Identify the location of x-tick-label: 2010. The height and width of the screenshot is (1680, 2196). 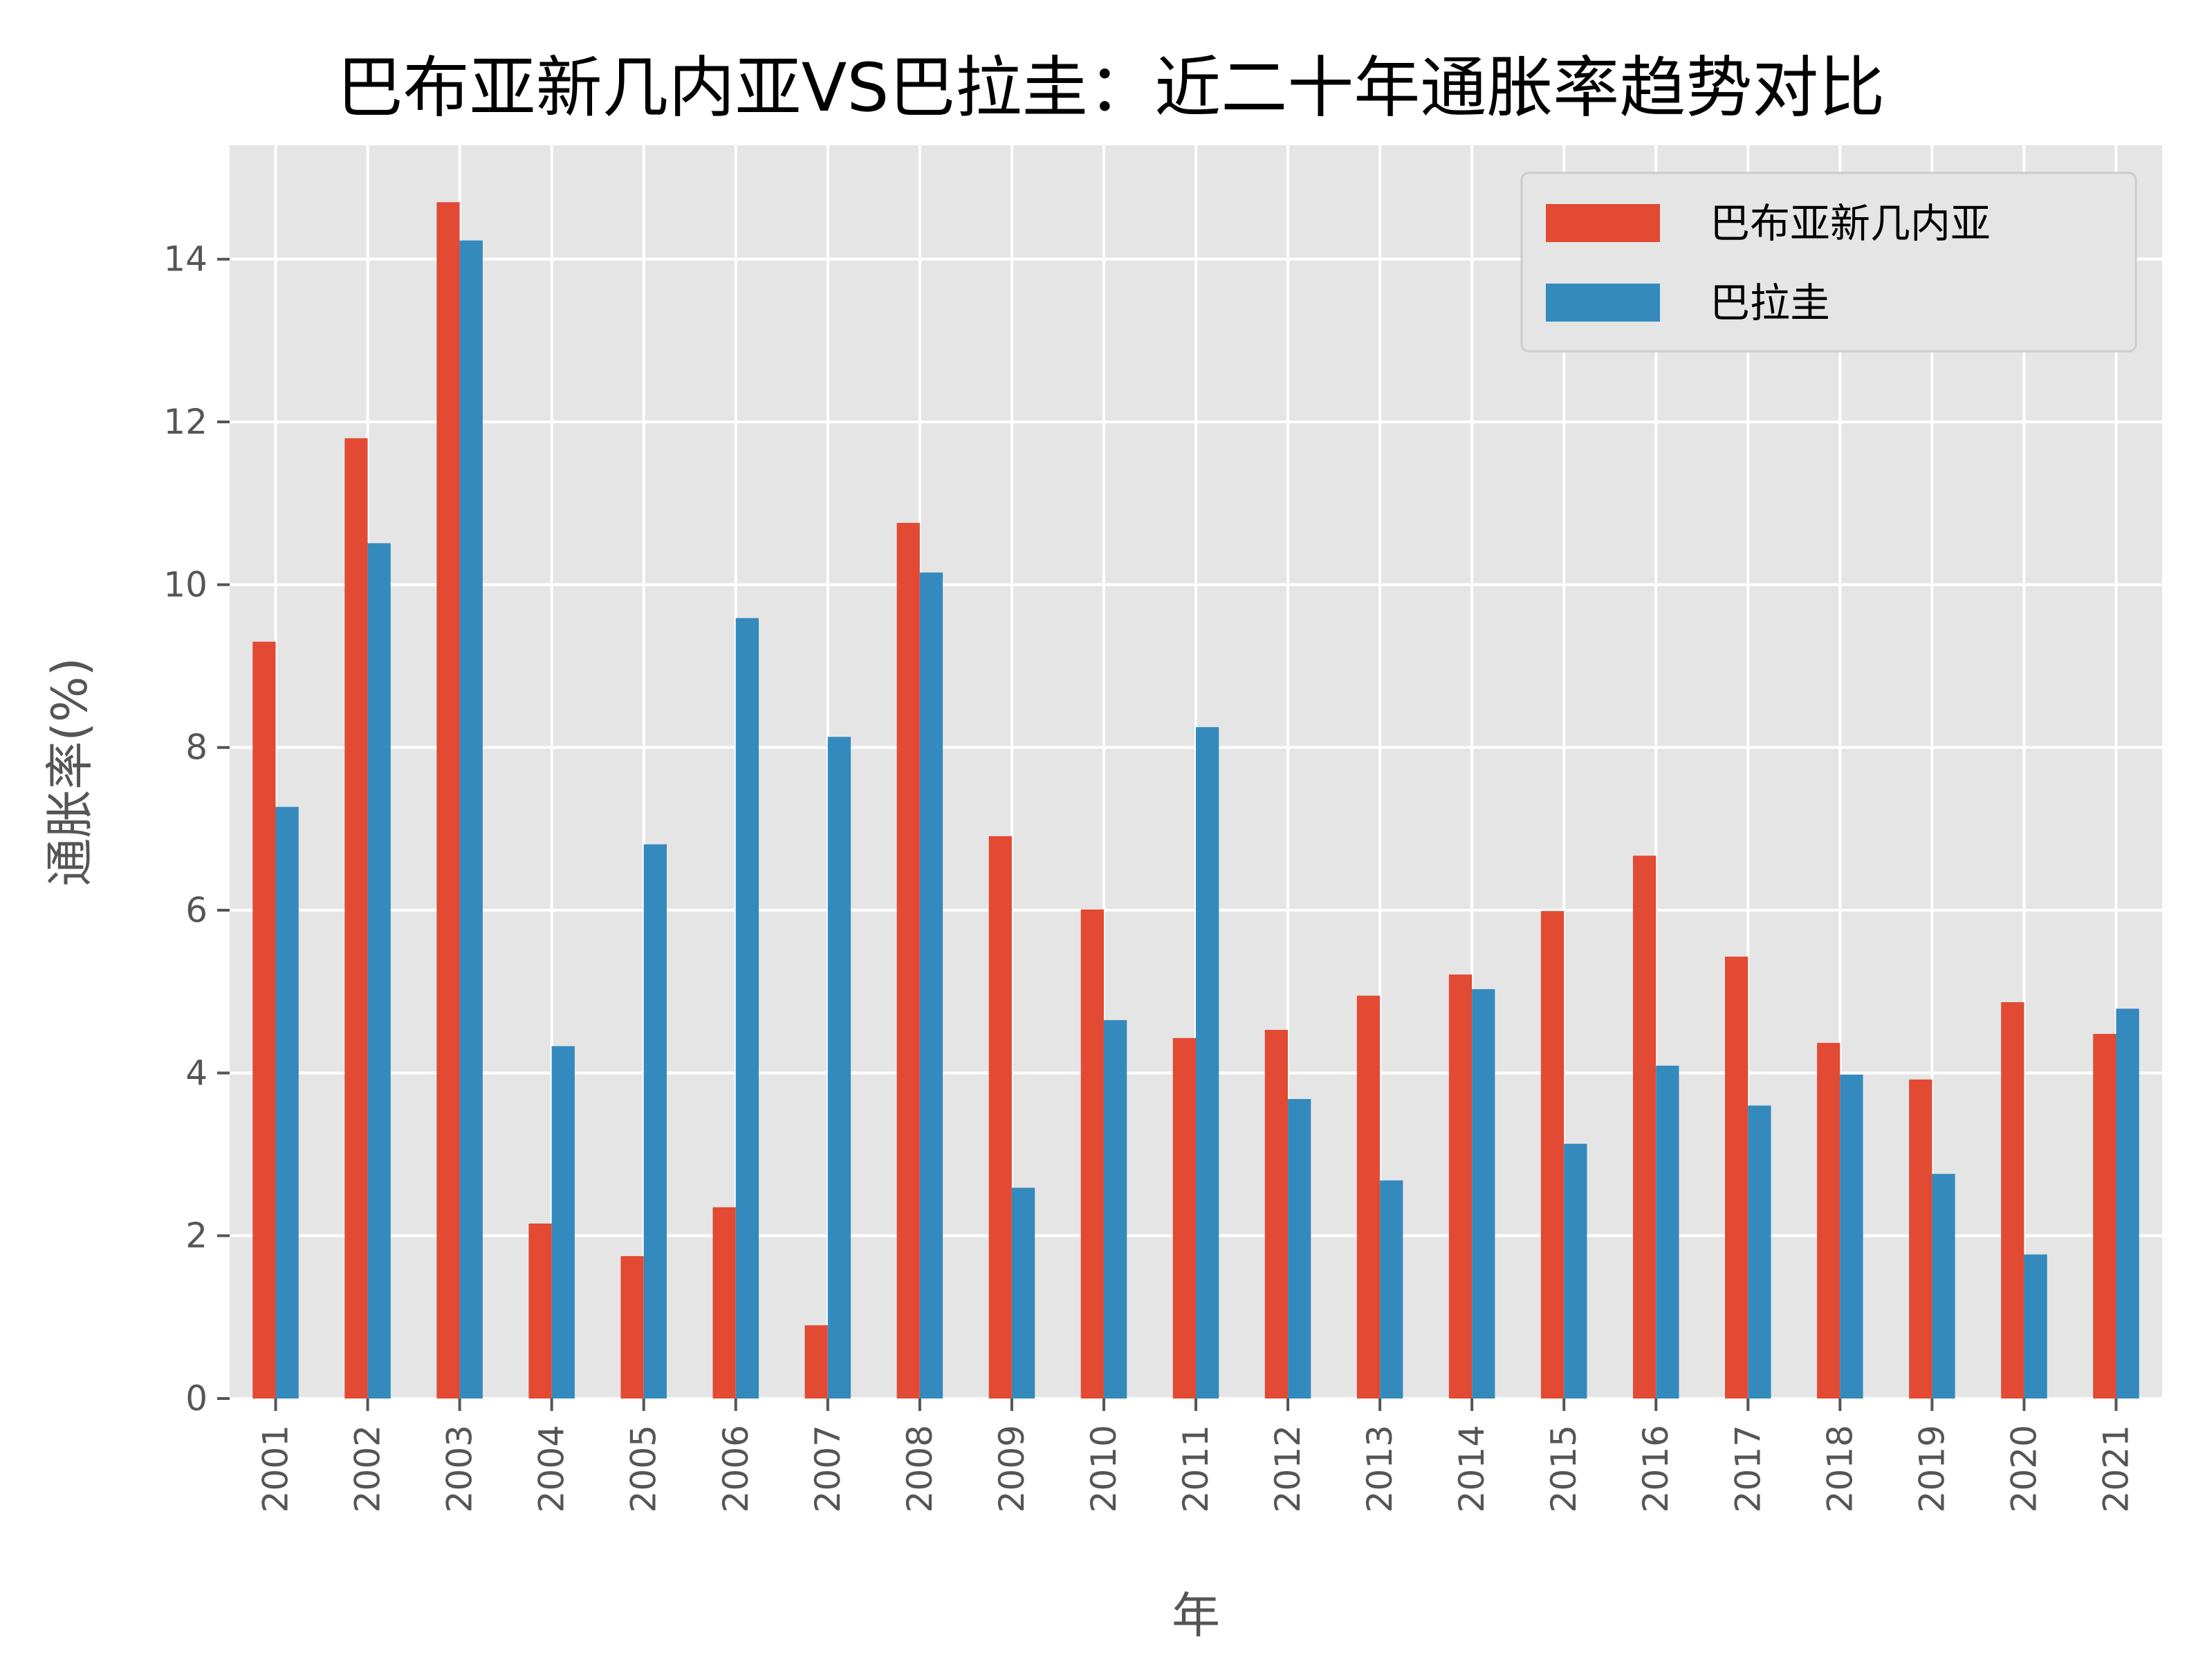
(1104, 1469).